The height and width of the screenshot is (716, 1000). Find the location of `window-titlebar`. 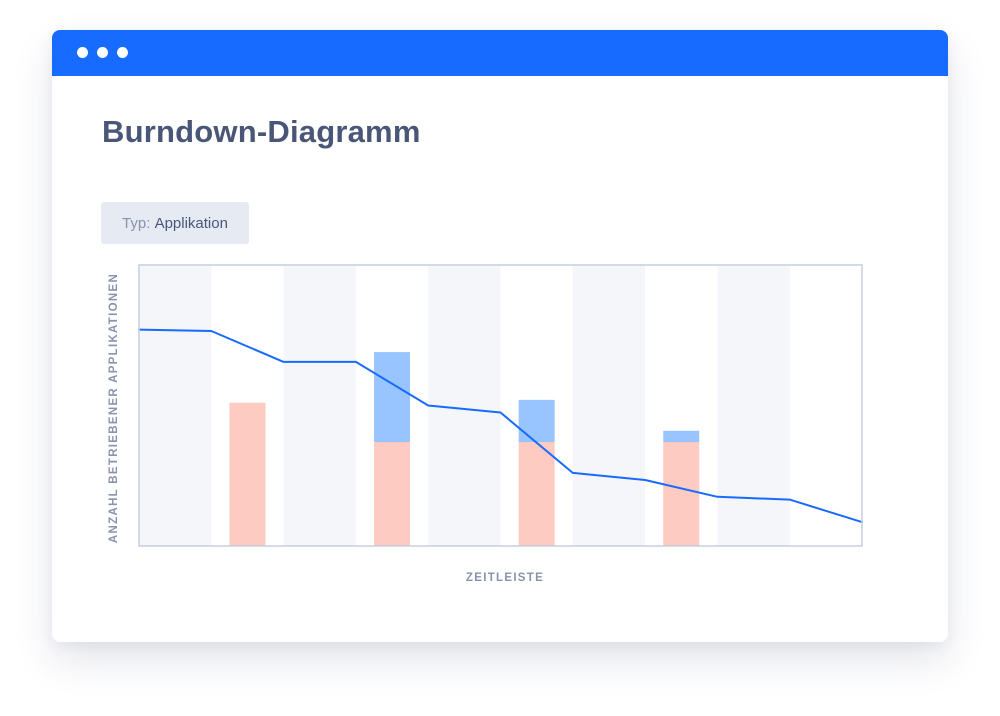

window-titlebar is located at coordinates (500, 53).